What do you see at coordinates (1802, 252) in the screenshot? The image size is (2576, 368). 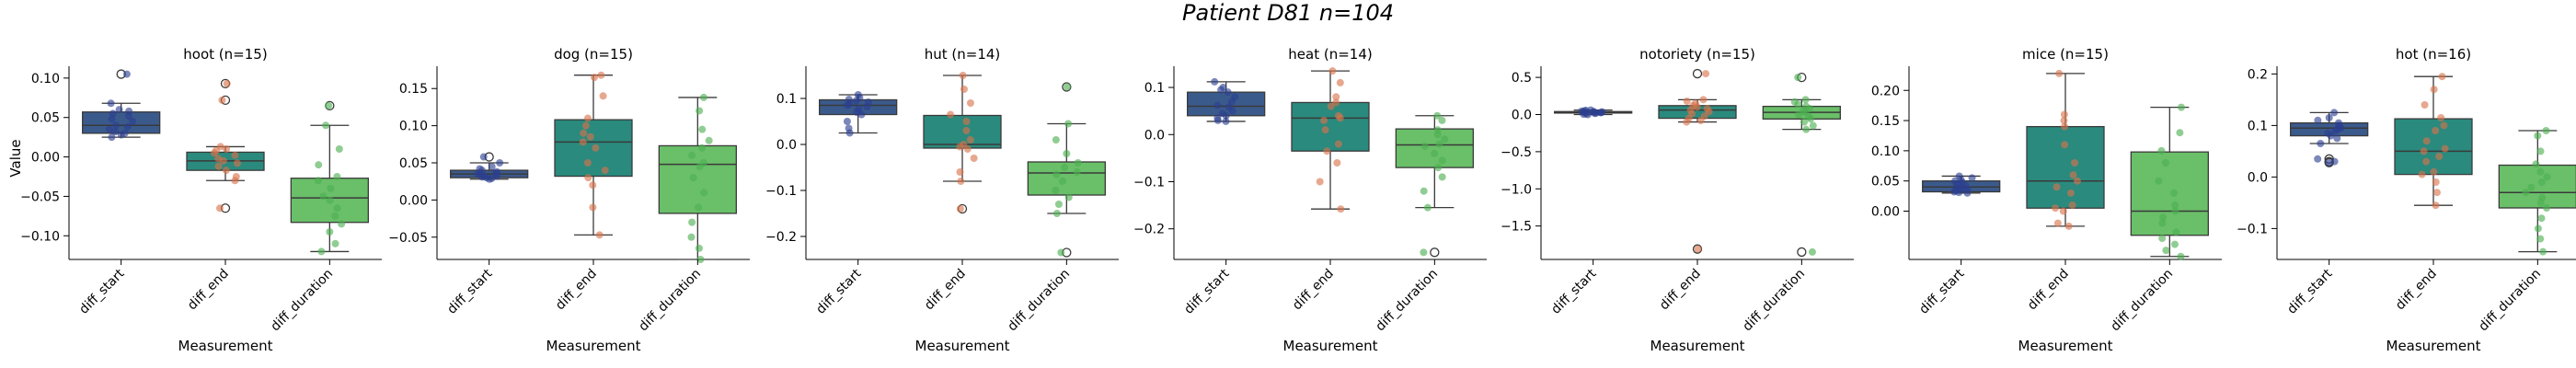 I see `outlier-marker` at bounding box center [1802, 252].